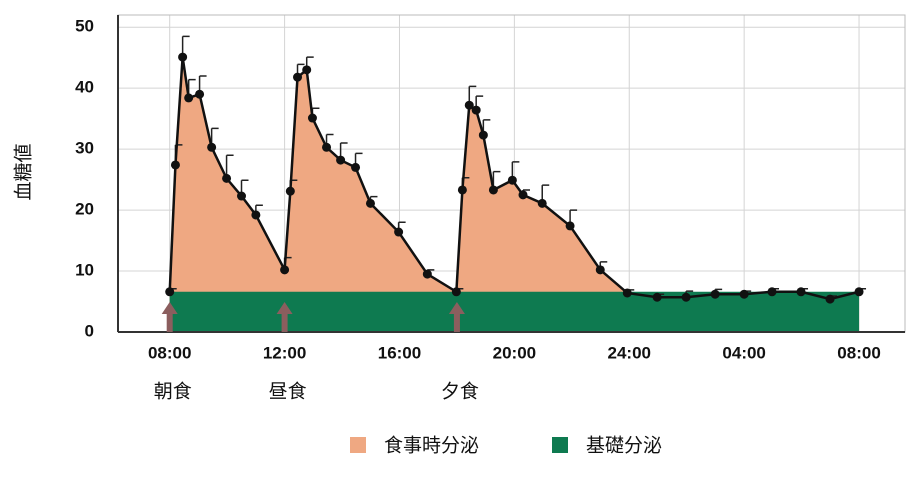  I want to click on meal-label: 夕食, so click(460, 392).